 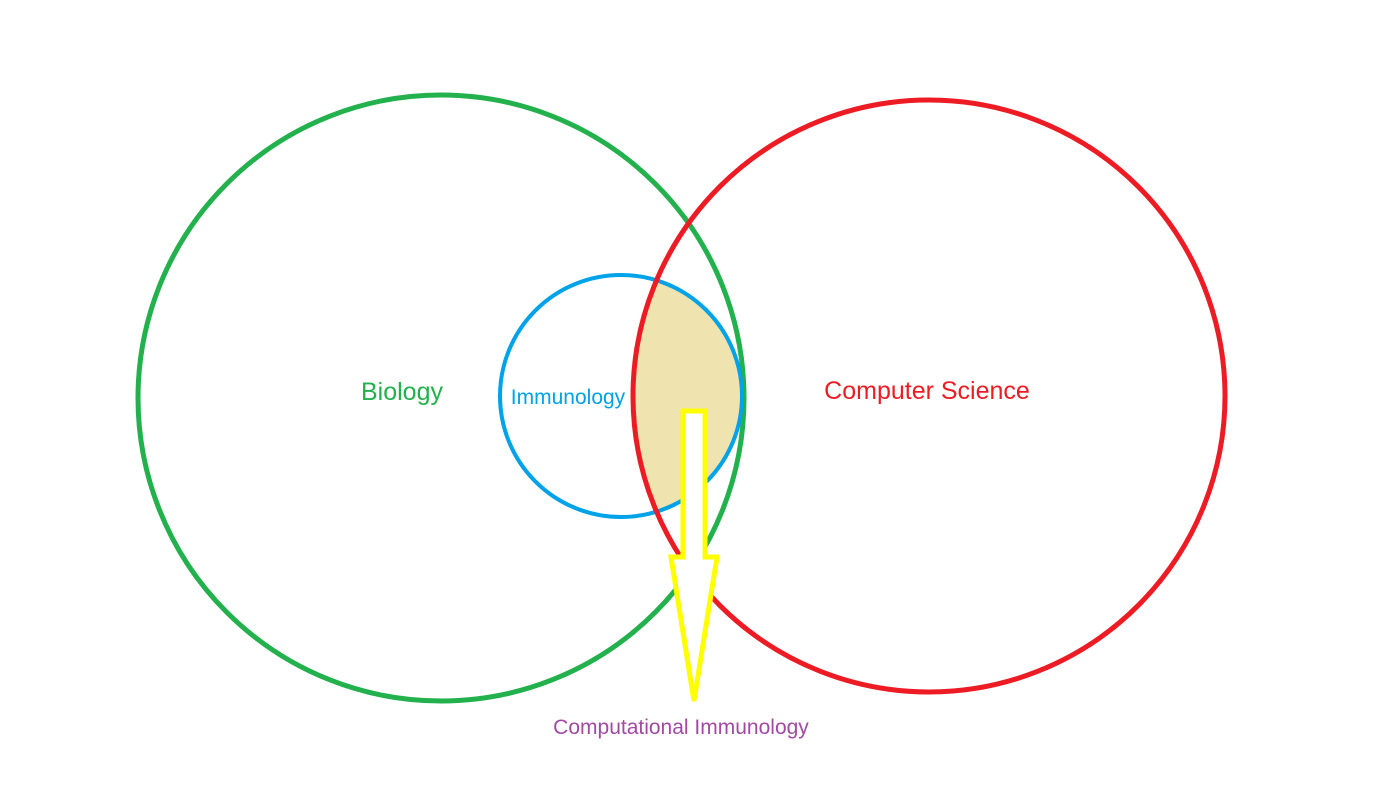 What do you see at coordinates (694, 555) in the screenshot?
I see `arrow-down-icon` at bounding box center [694, 555].